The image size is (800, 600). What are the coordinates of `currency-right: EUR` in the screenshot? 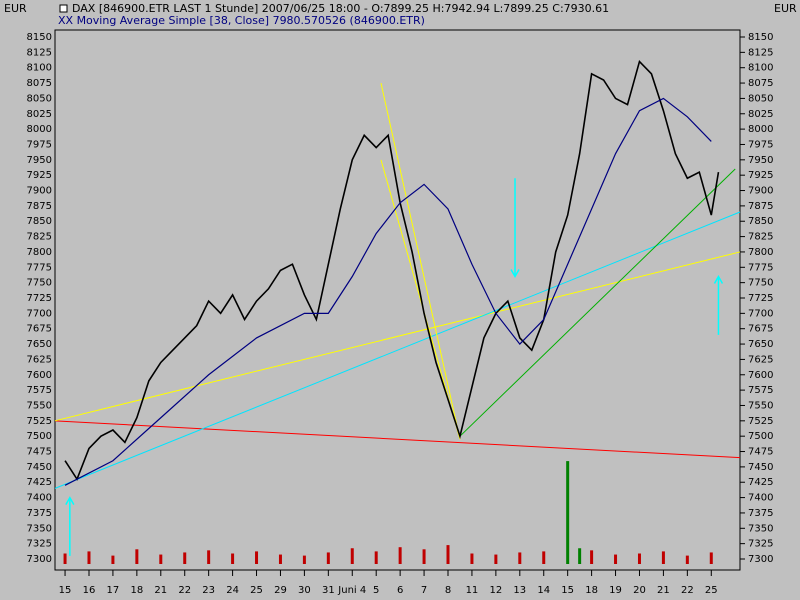 It's located at (785, 8).